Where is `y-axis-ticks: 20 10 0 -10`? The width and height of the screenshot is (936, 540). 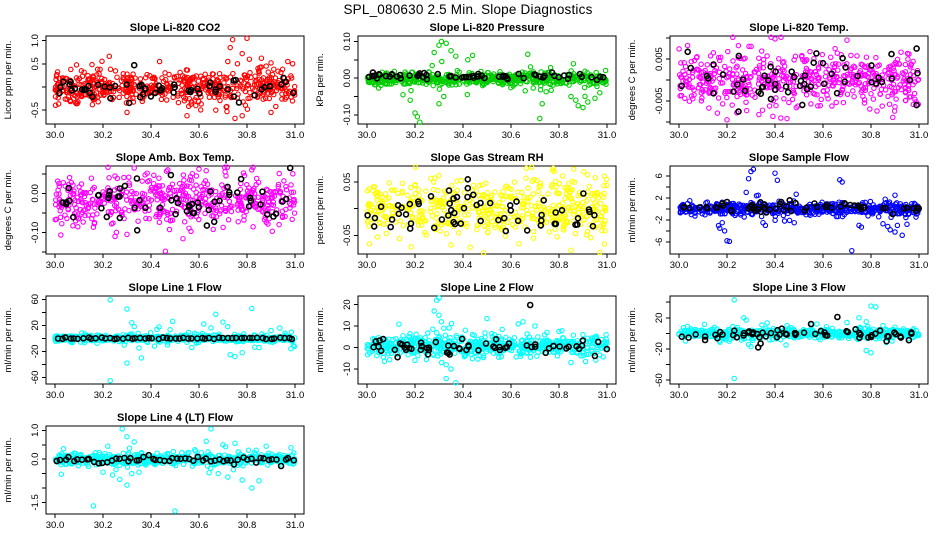 y-axis-ticks: 20 10 0 -10 is located at coordinates (350, 337).